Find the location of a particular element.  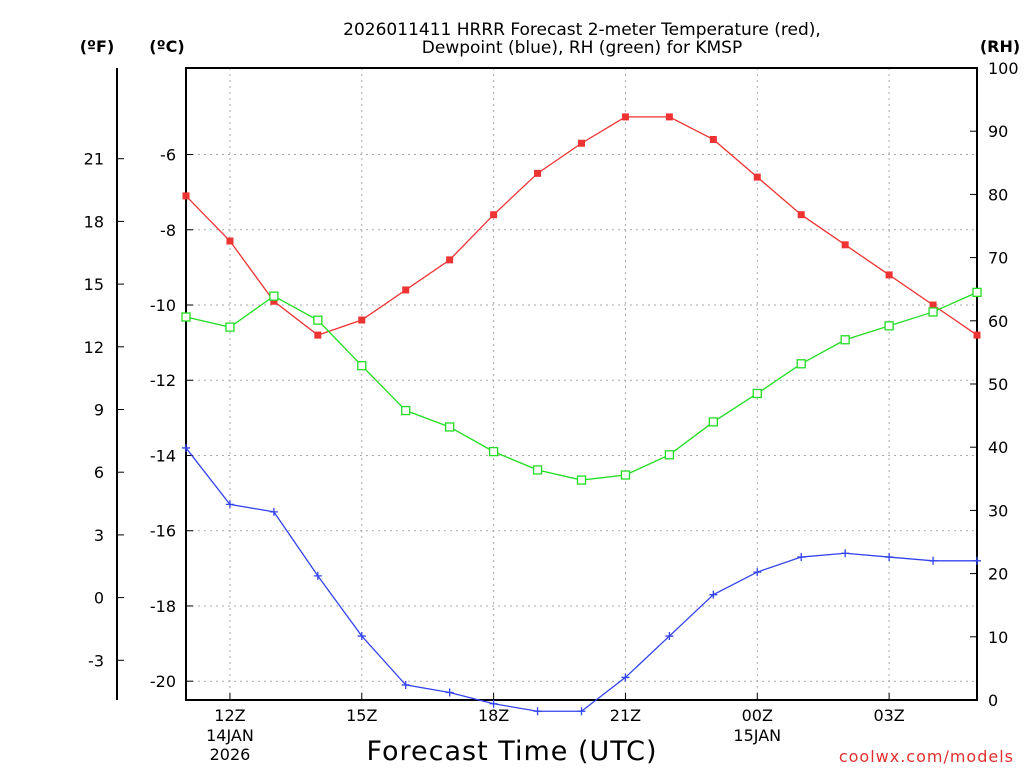

fahrenheit-tick-label: -3 is located at coordinates (96, 660).